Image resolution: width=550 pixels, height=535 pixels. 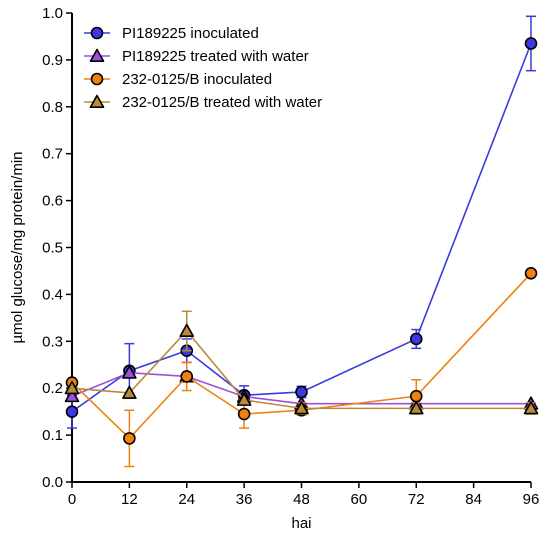 What do you see at coordinates (52, 388) in the screenshot?
I see `y-tick-label: 0.2` at bounding box center [52, 388].